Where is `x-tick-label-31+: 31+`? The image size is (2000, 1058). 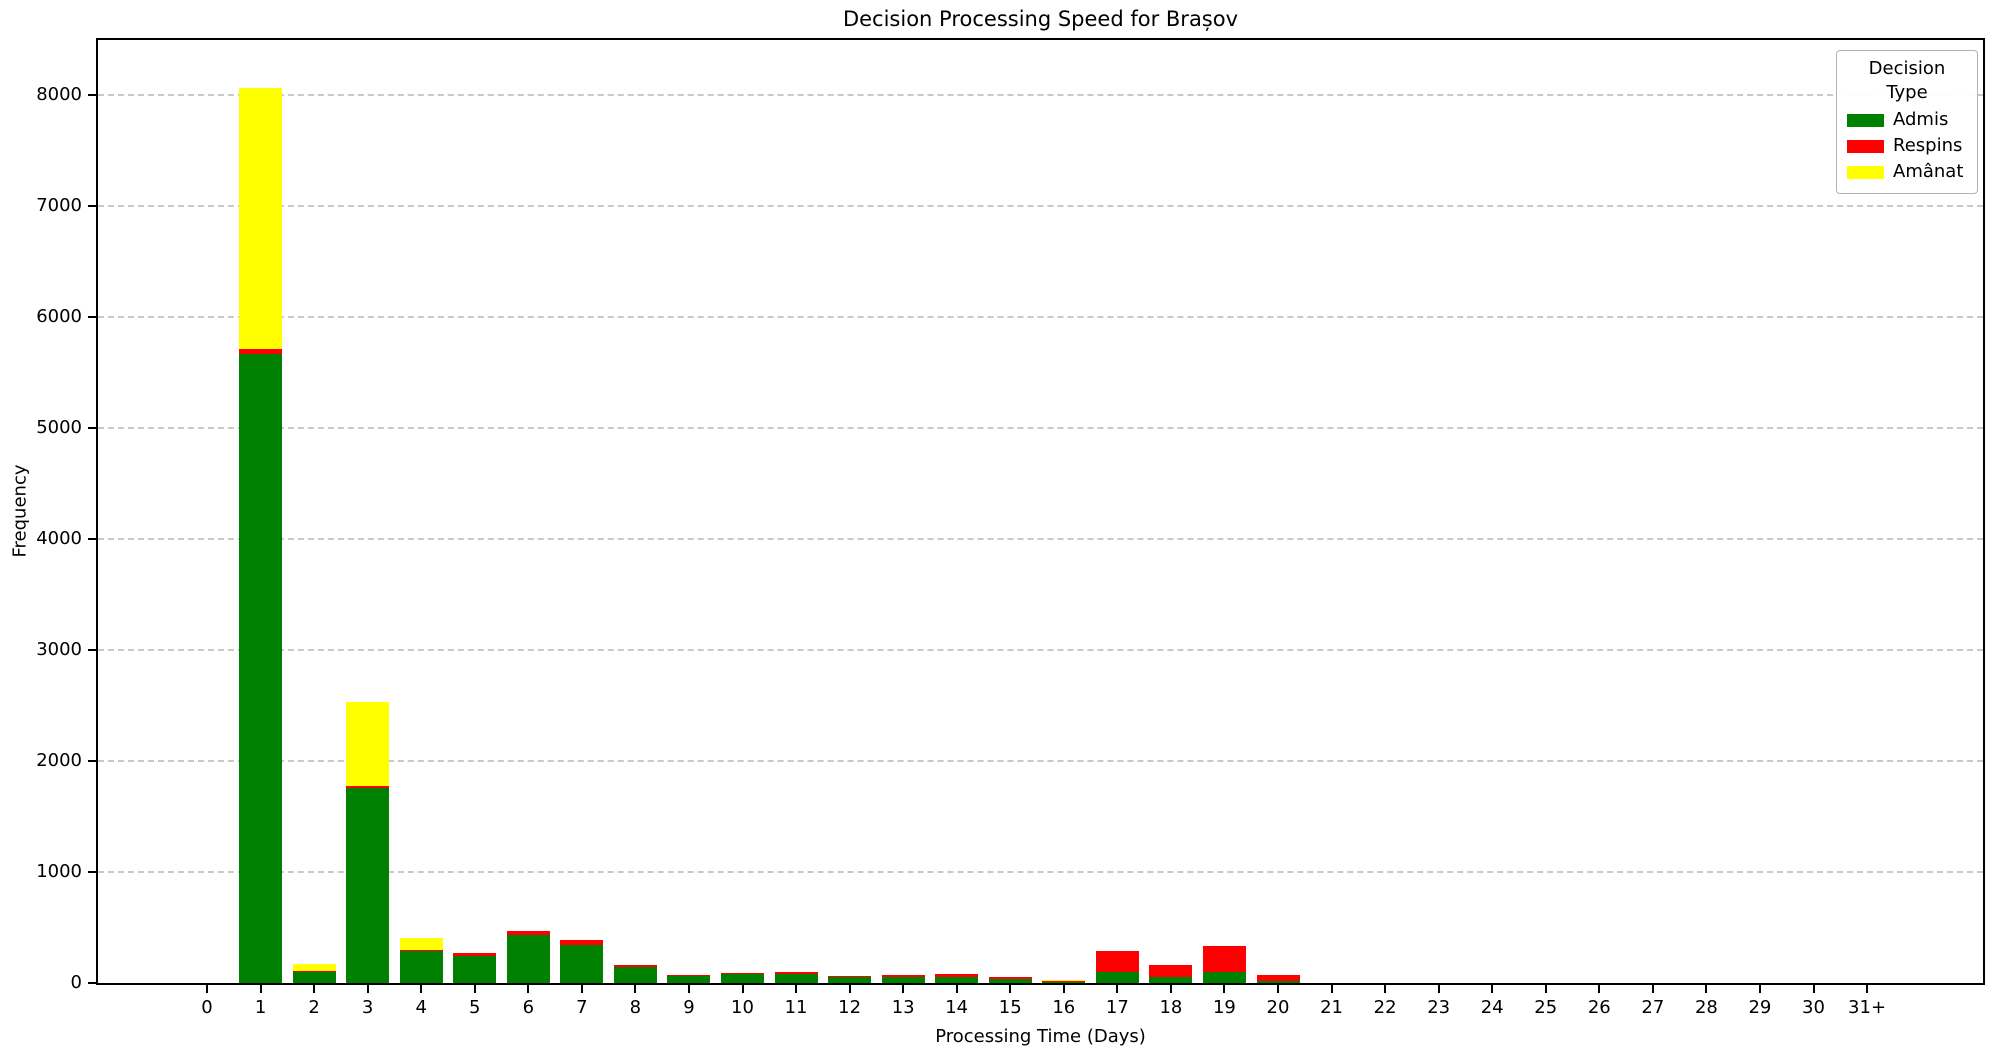
x-tick-label-31+: 31+ is located at coordinates (1867, 1007).